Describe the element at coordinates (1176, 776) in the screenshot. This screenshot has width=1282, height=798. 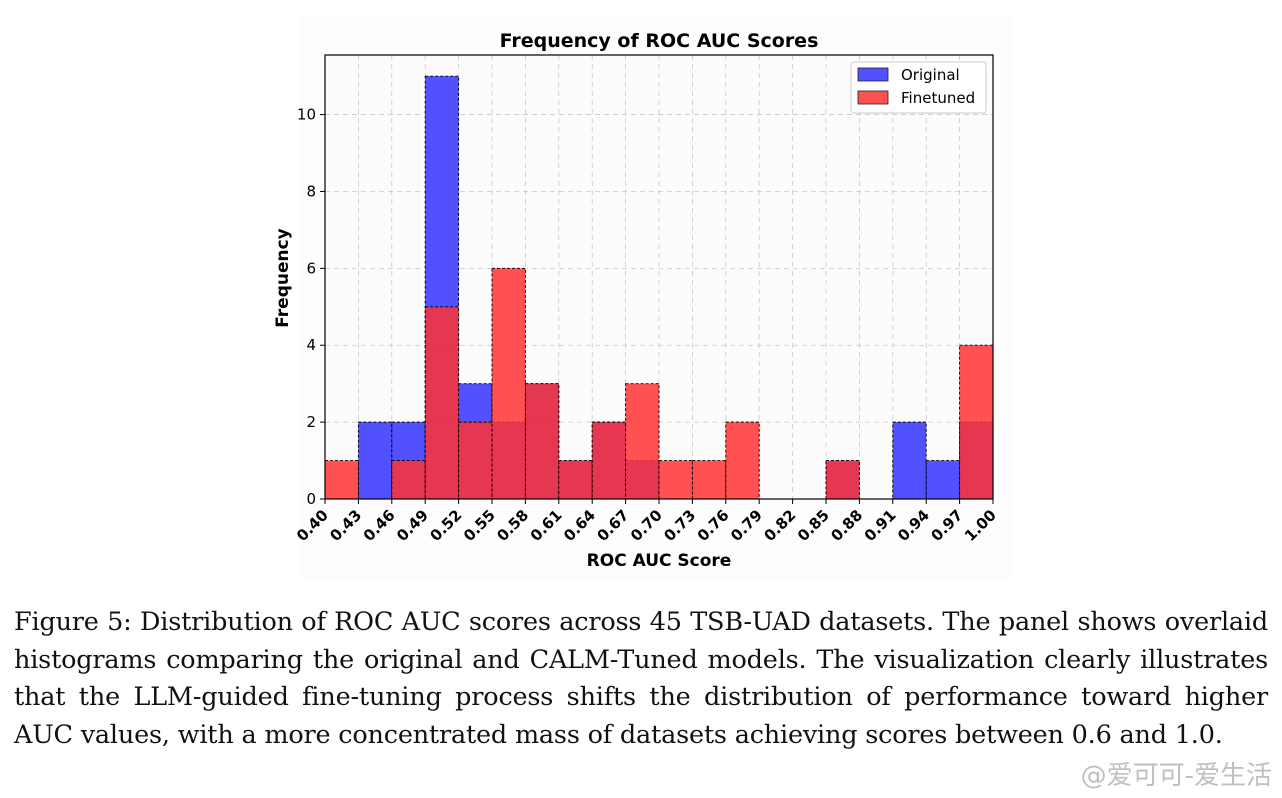
I see `watermark: @爱可可-爱生活` at that location.